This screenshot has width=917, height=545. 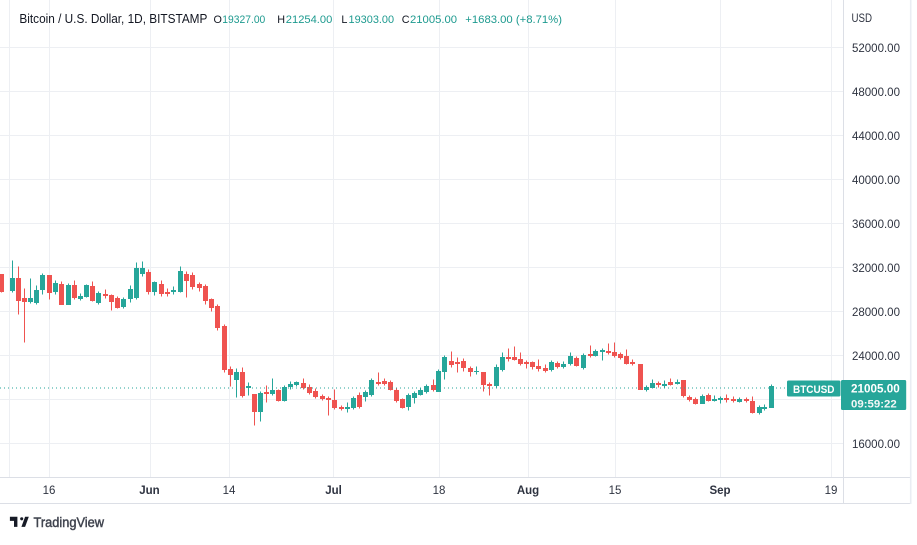 What do you see at coordinates (229, 491) in the screenshot?
I see `svg-text: 14` at bounding box center [229, 491].